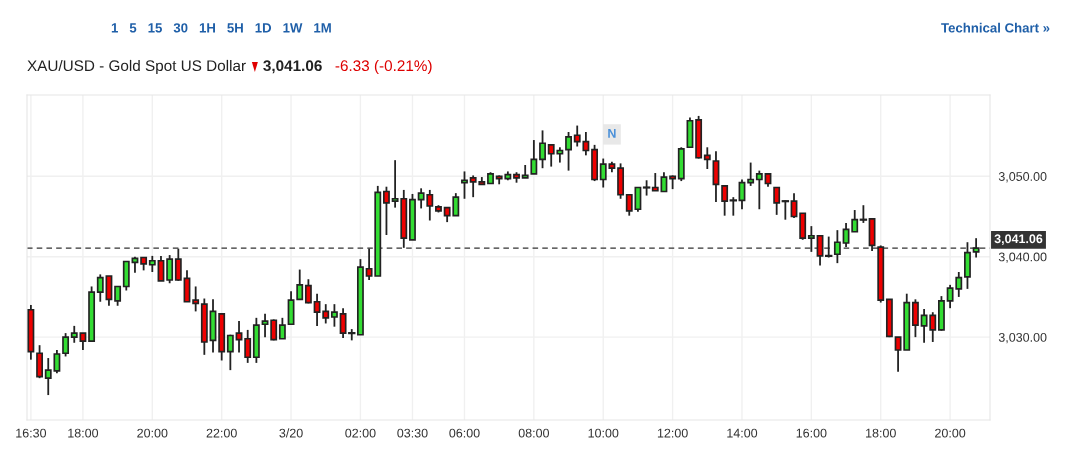 The image size is (1074, 457). I want to click on x-tick-label: 16:00, so click(811, 433).